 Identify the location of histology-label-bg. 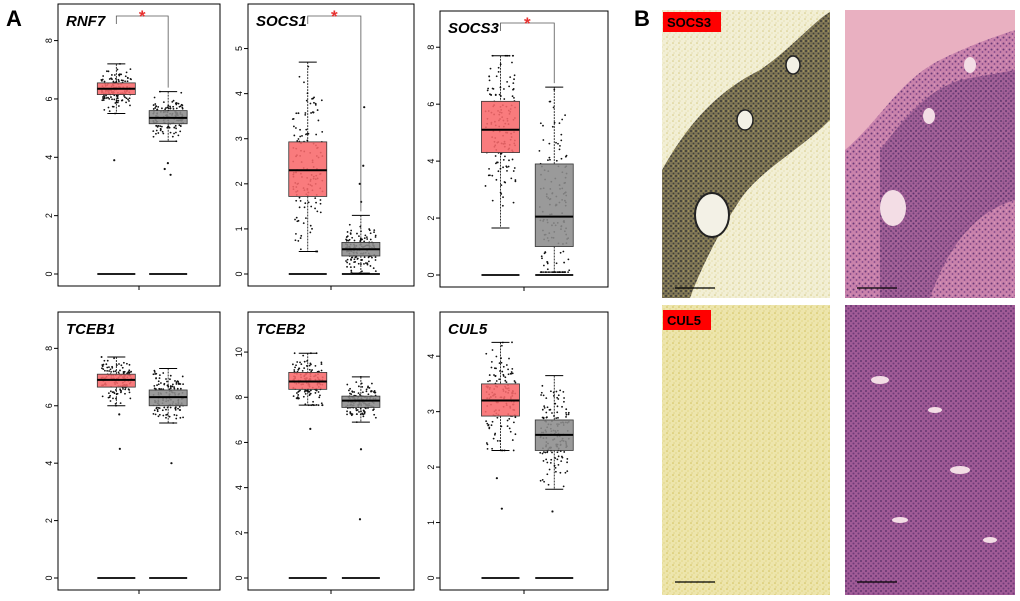
(692, 22).